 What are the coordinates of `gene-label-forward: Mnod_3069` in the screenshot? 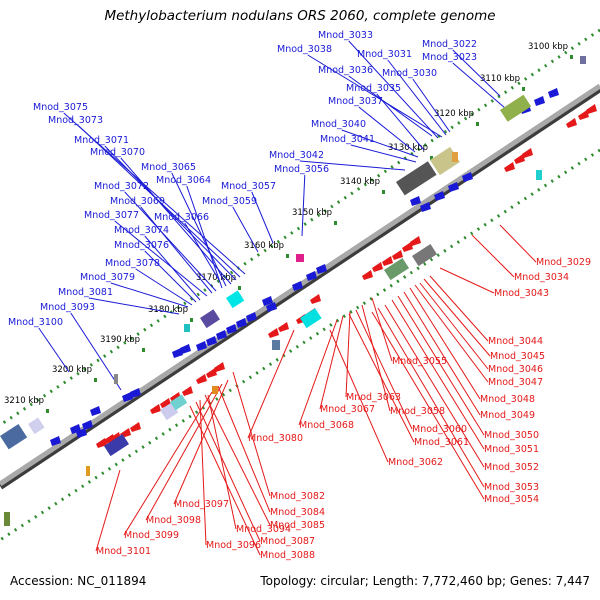 It's located at (137, 201).